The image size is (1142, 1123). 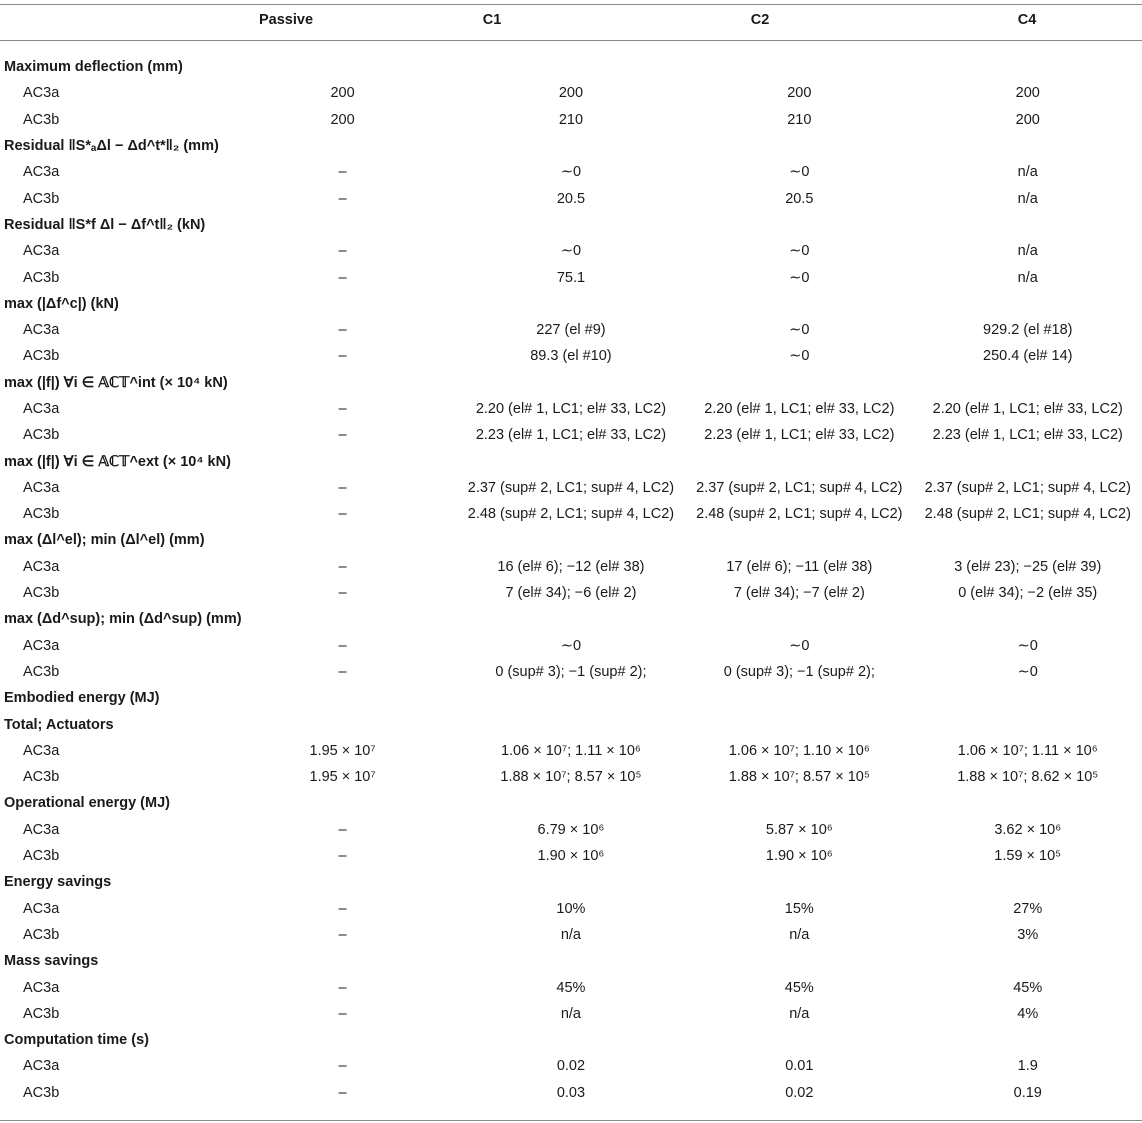 What do you see at coordinates (571, 619) in the screenshot?
I see `section-header-row: max (Δd^sup); min (Δd^sup) (mm)` at bounding box center [571, 619].